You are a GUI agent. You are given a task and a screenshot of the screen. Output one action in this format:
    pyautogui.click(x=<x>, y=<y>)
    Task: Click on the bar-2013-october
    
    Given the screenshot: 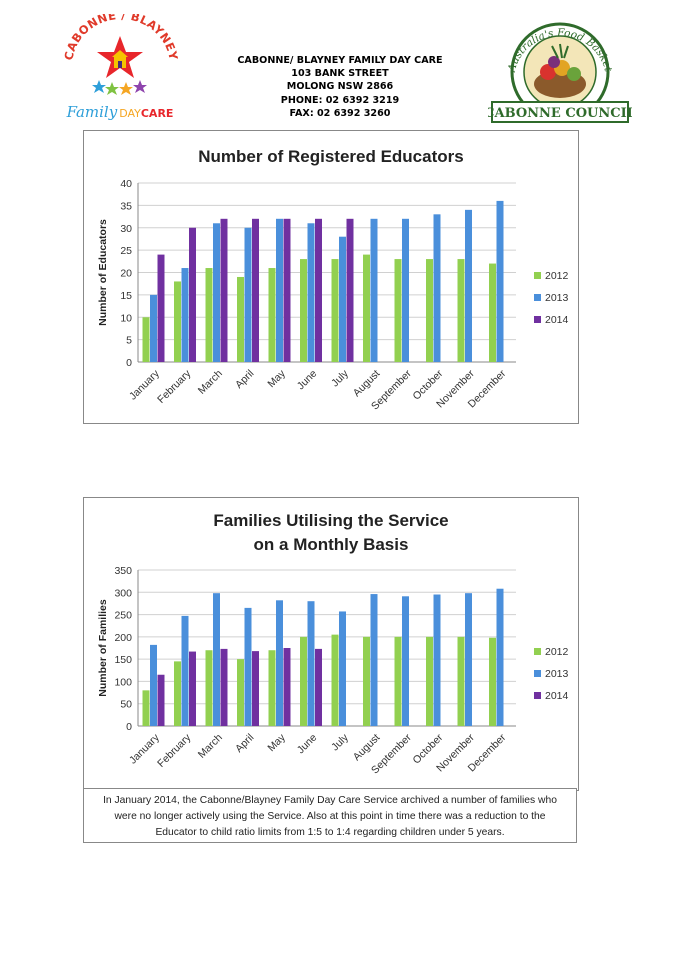 What is the action you would take?
    pyautogui.click(x=437, y=660)
    